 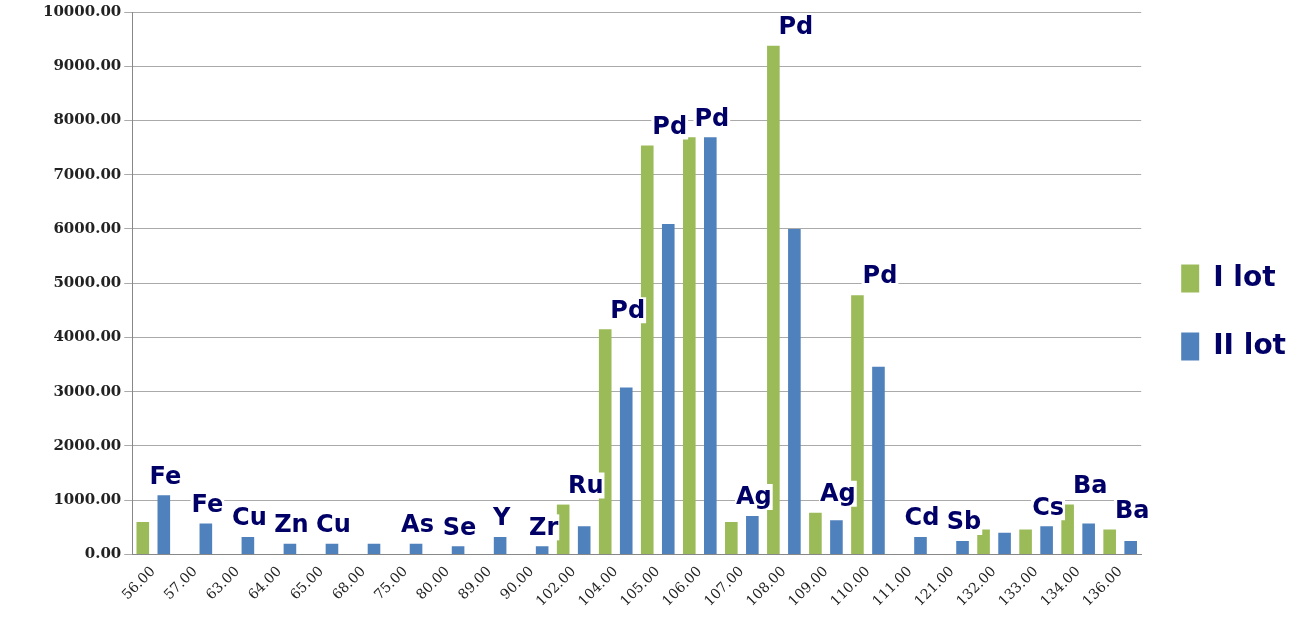 I want to click on annotation: Y, so click(x=501, y=517).